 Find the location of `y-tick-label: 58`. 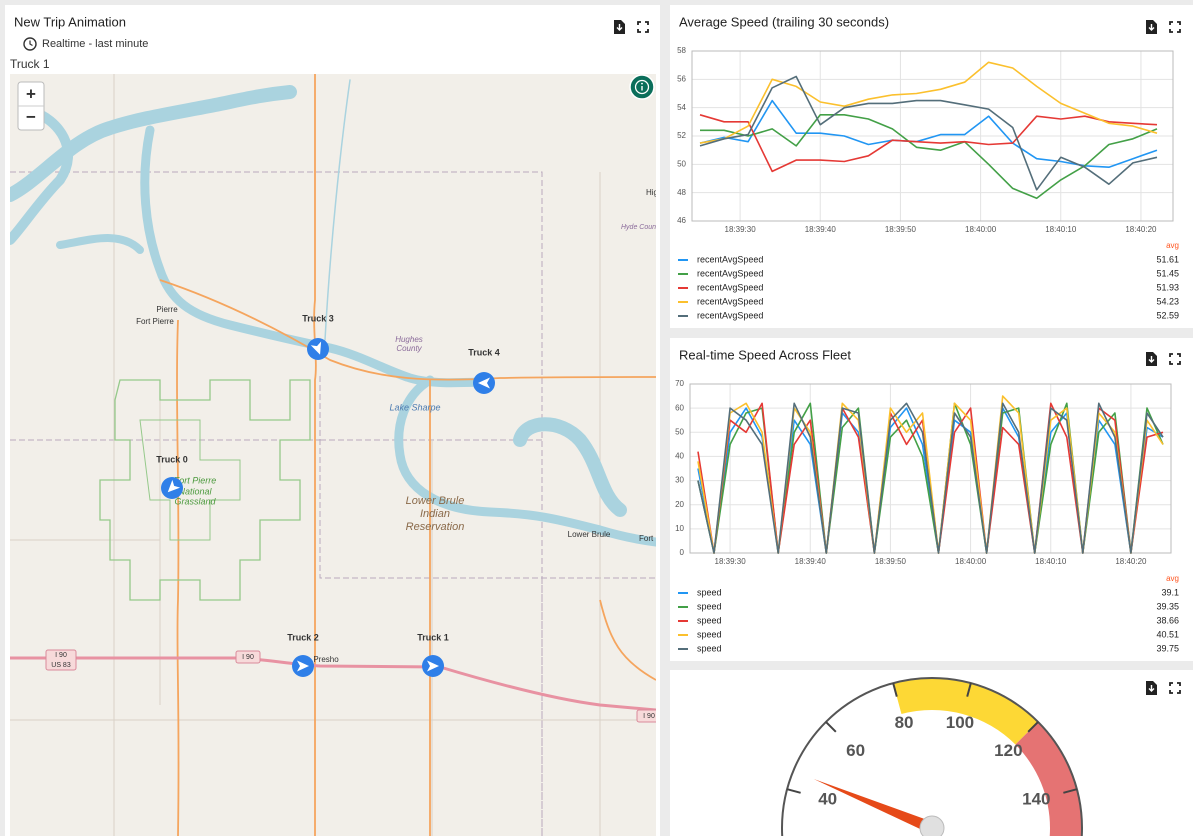

y-tick-label: 58 is located at coordinates (681, 50).